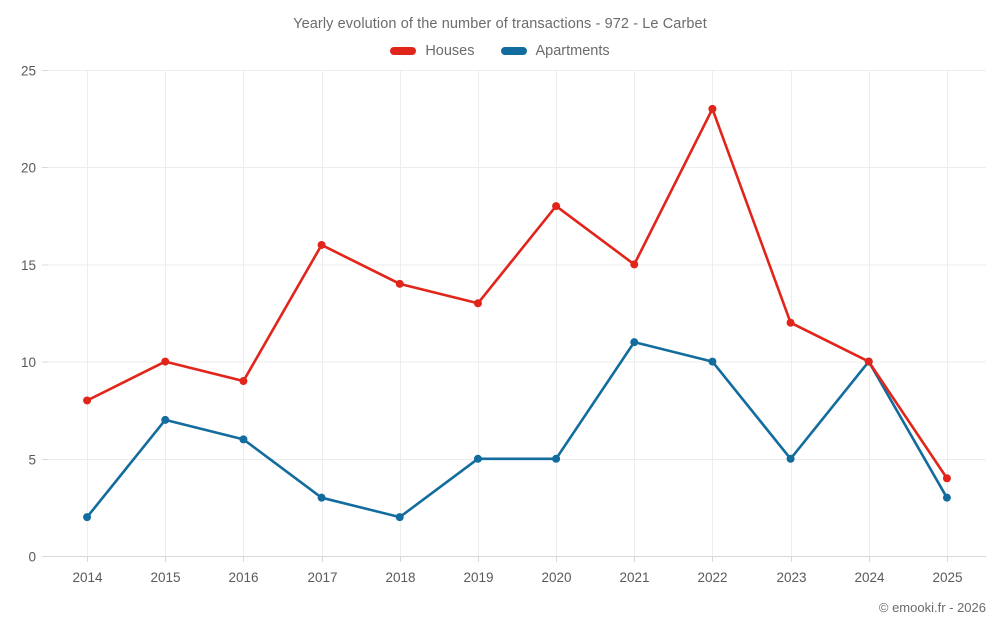 Image resolution: width=1000 pixels, height=625 pixels. Describe the element at coordinates (947, 577) in the screenshot. I see `x-axis-tick-label: 2025` at that location.